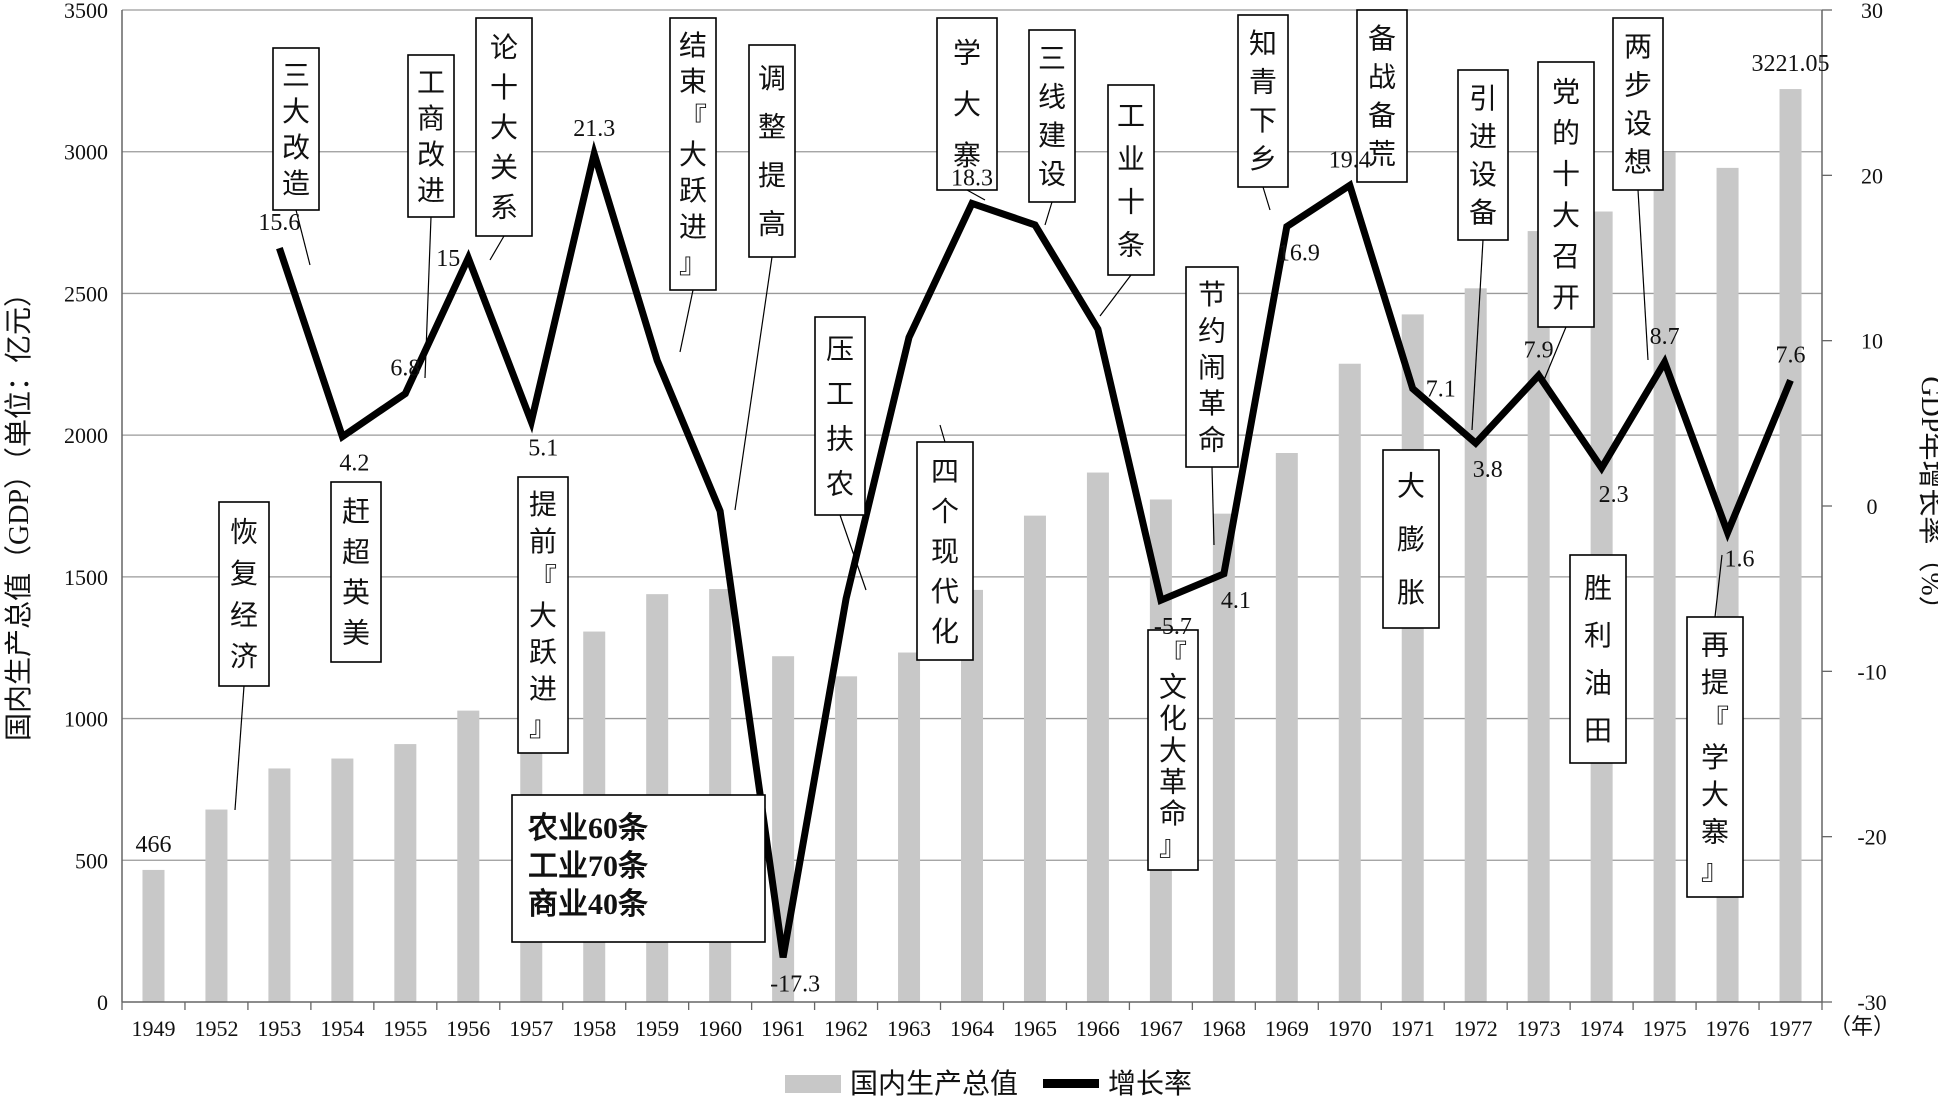  Describe the element at coordinates (1539, 1028) in the screenshot. I see `x-tick-label: 1973` at that location.